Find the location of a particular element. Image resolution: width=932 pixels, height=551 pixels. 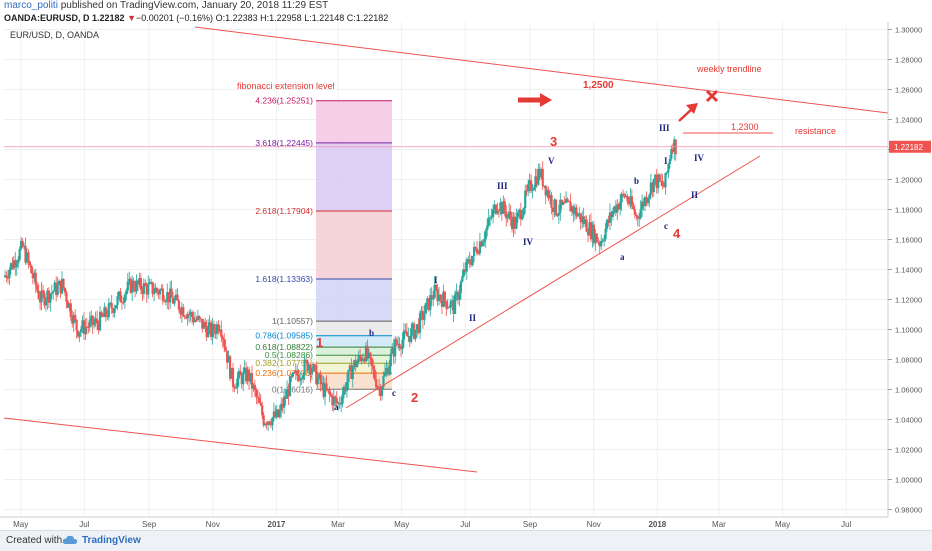

wave-a-label-1: a is located at coordinates (336, 407).